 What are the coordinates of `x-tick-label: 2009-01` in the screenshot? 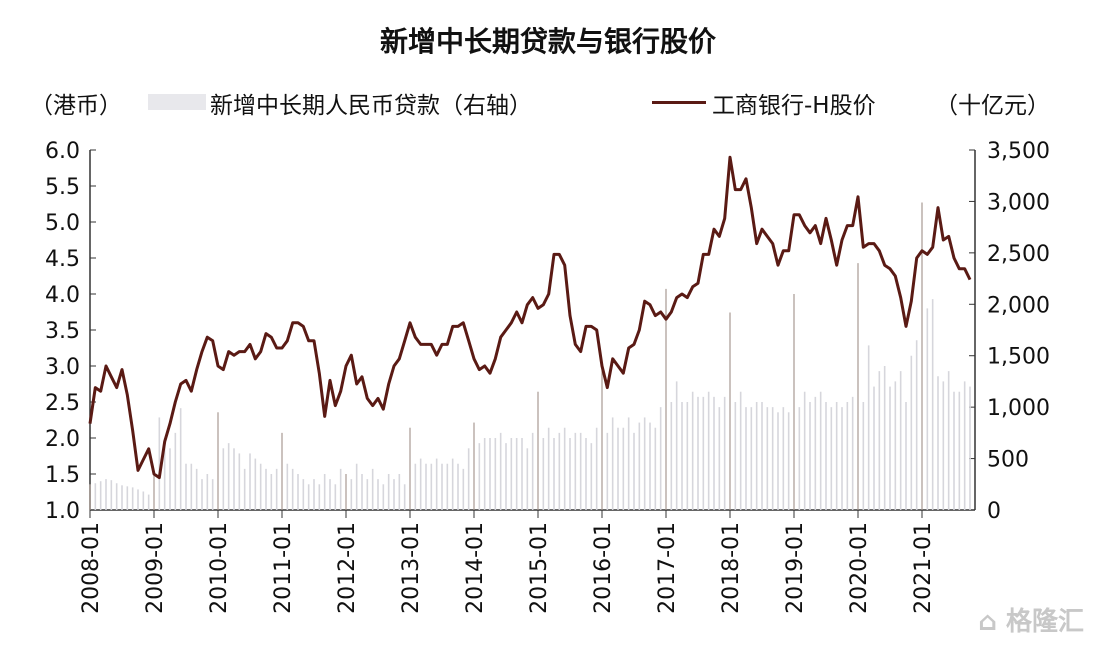 It's located at (155, 568).